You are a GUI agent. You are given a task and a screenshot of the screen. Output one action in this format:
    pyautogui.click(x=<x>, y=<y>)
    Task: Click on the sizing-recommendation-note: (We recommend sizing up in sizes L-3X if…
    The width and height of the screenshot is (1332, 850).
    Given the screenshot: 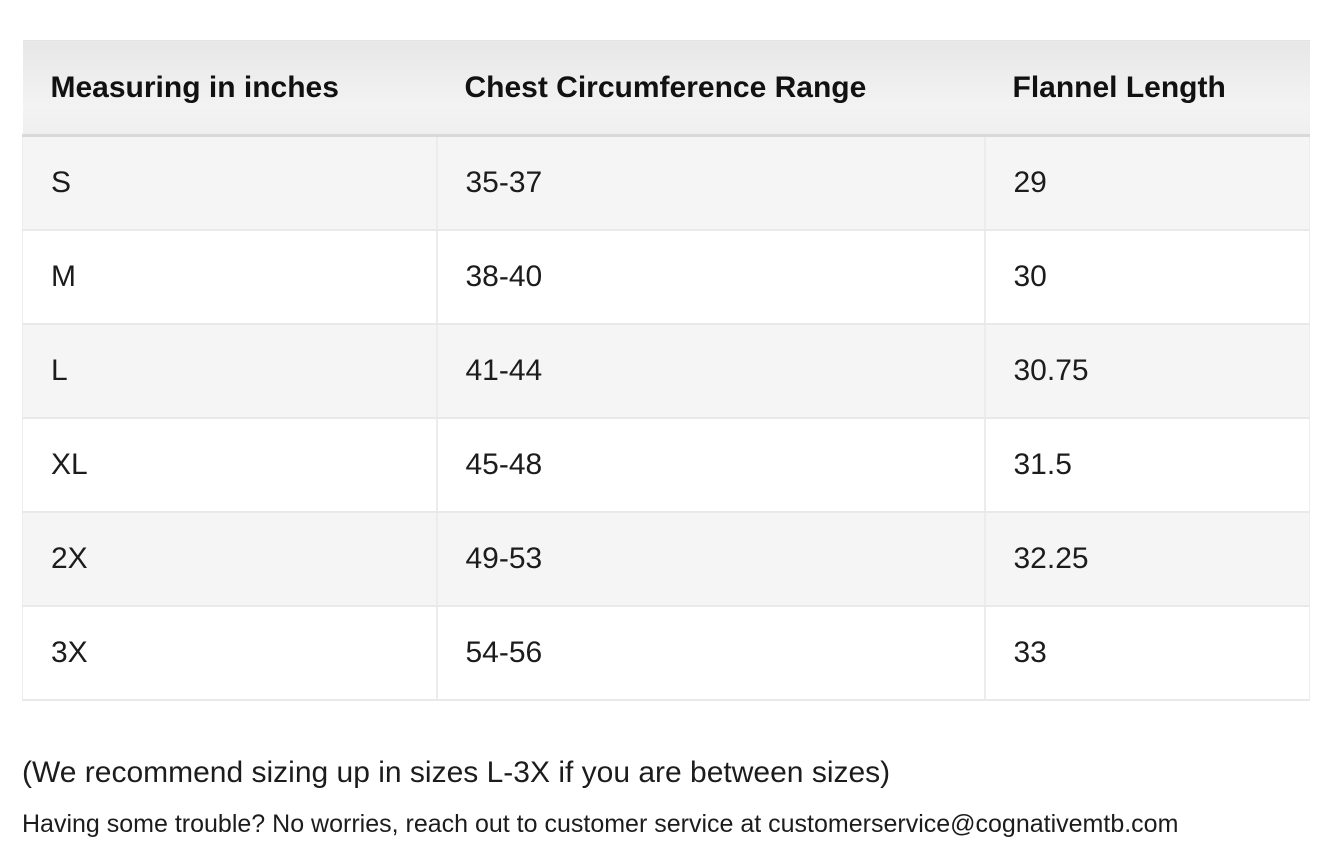 What is the action you would take?
    pyautogui.click(x=456, y=772)
    